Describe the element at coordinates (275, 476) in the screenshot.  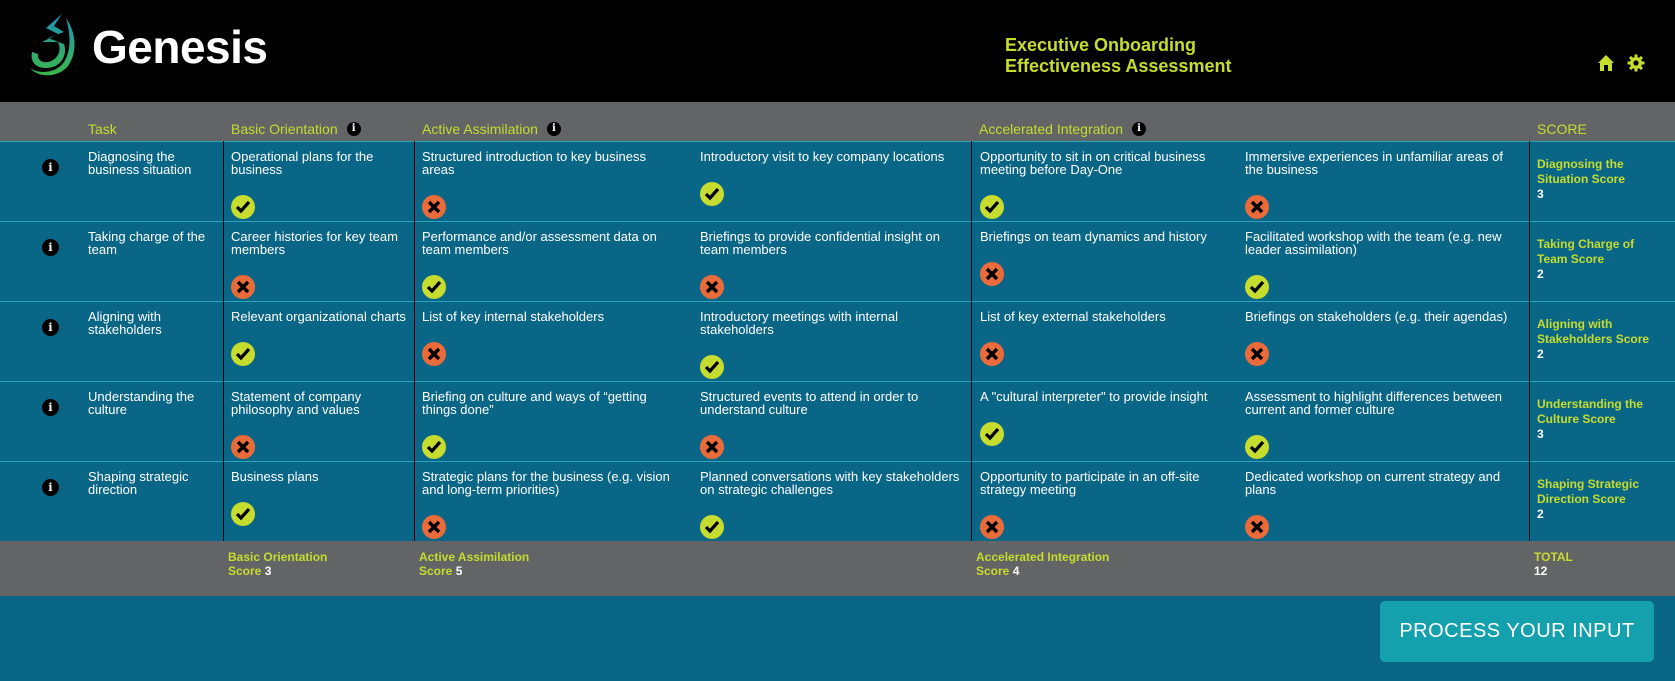
I see `practice-text: Business plans` at that location.